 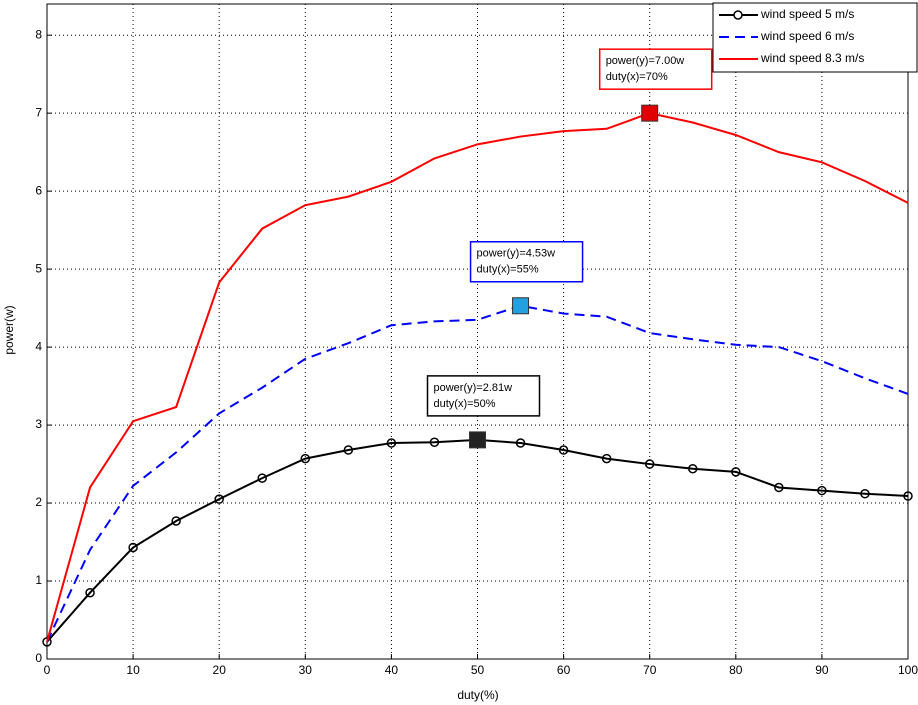 I want to click on x-tick-label: 30, so click(x=306, y=670).